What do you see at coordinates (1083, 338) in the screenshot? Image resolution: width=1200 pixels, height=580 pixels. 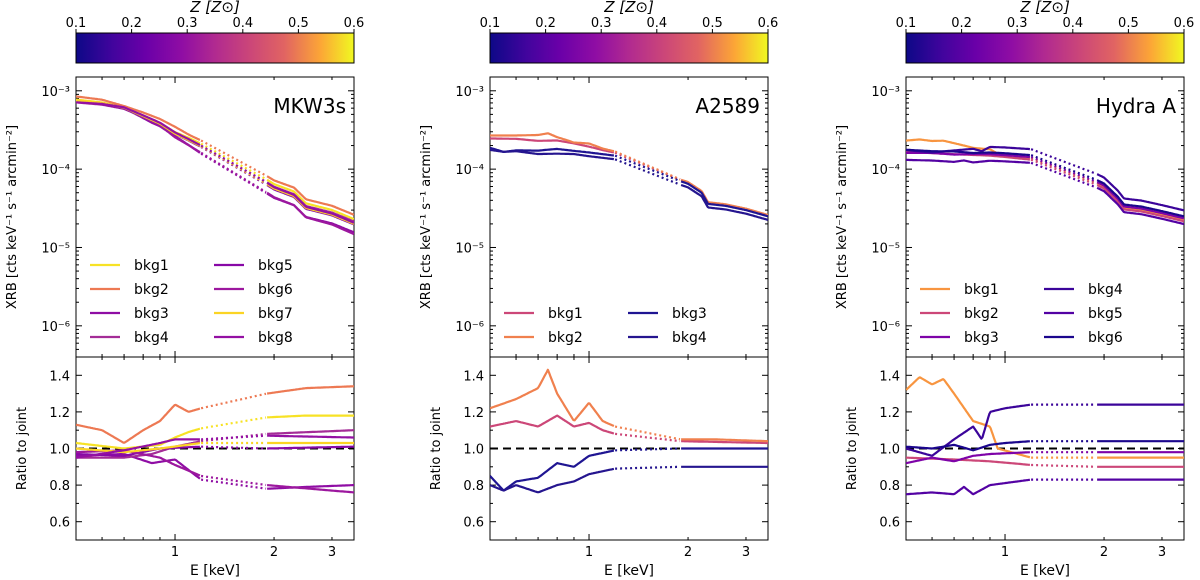 I see `legend-item-bkg6: bkg6` at bounding box center [1083, 338].